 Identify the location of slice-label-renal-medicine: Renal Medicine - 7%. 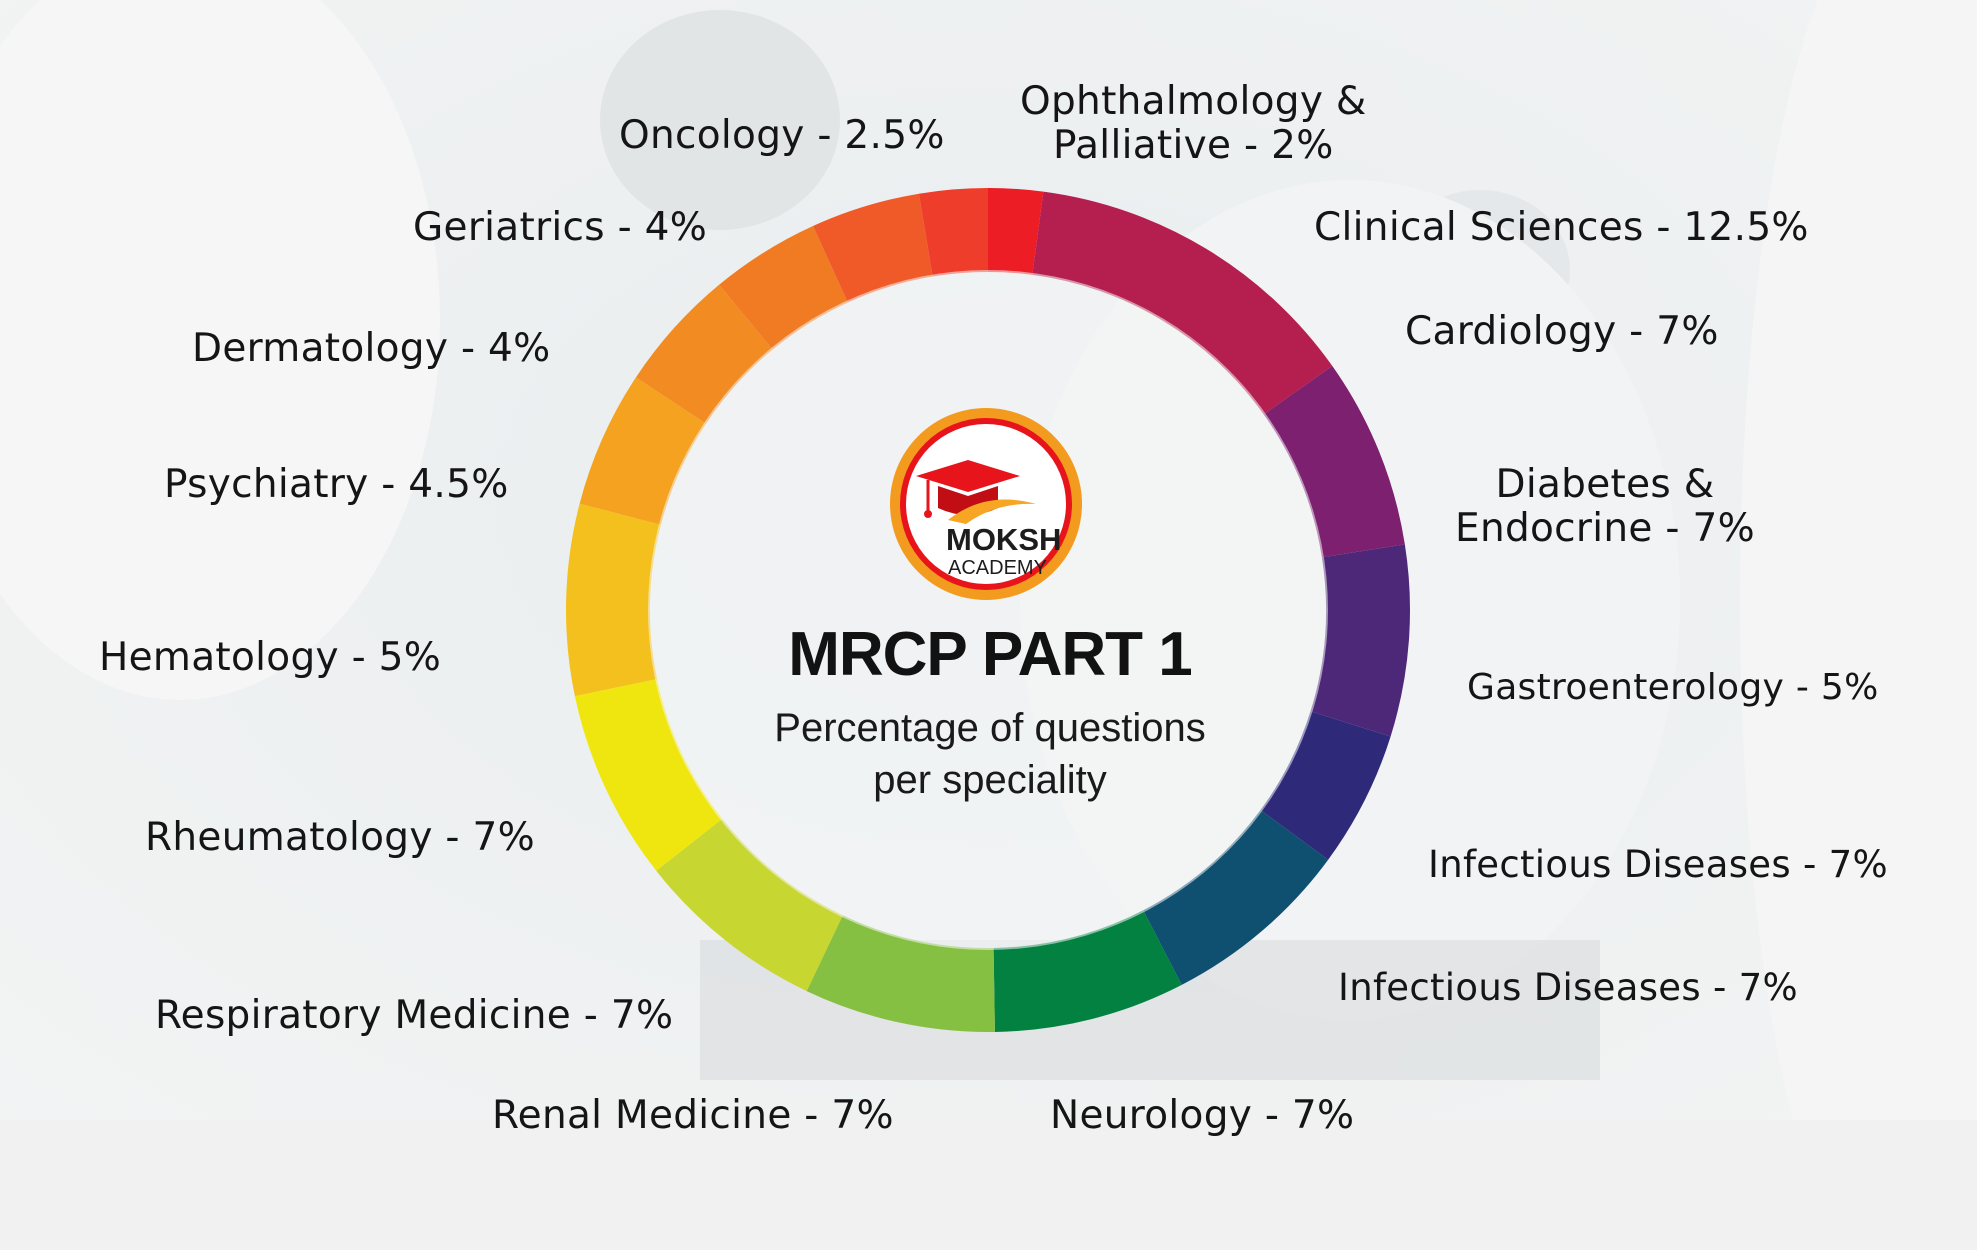
(693, 1115).